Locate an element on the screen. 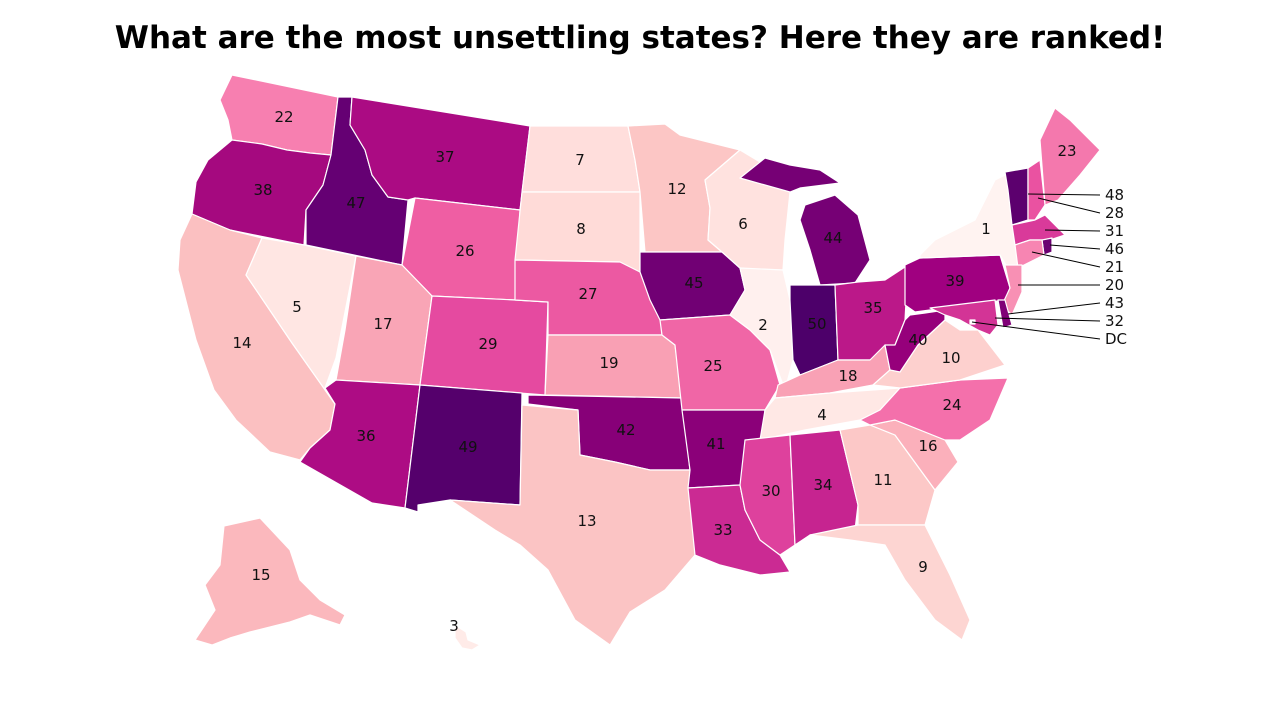 This screenshot has width=1280, height=720. state-vt is located at coordinates (1016, 196).